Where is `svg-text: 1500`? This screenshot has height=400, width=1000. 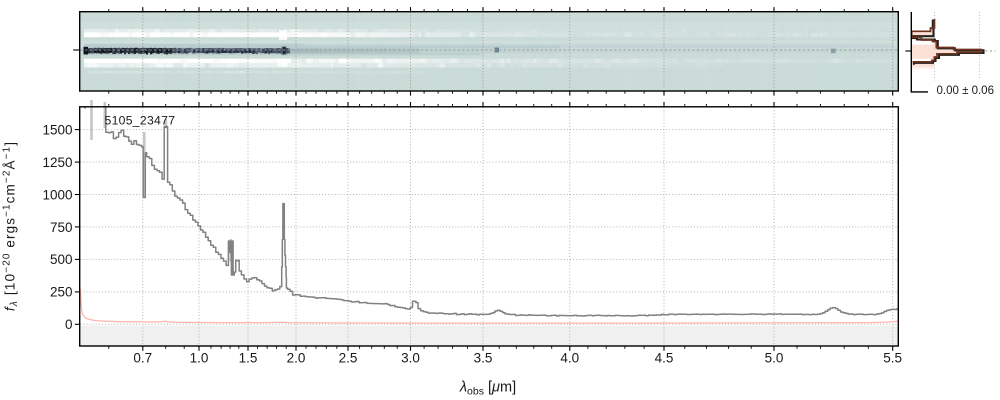
svg-text: 1500 is located at coordinates (57, 129).